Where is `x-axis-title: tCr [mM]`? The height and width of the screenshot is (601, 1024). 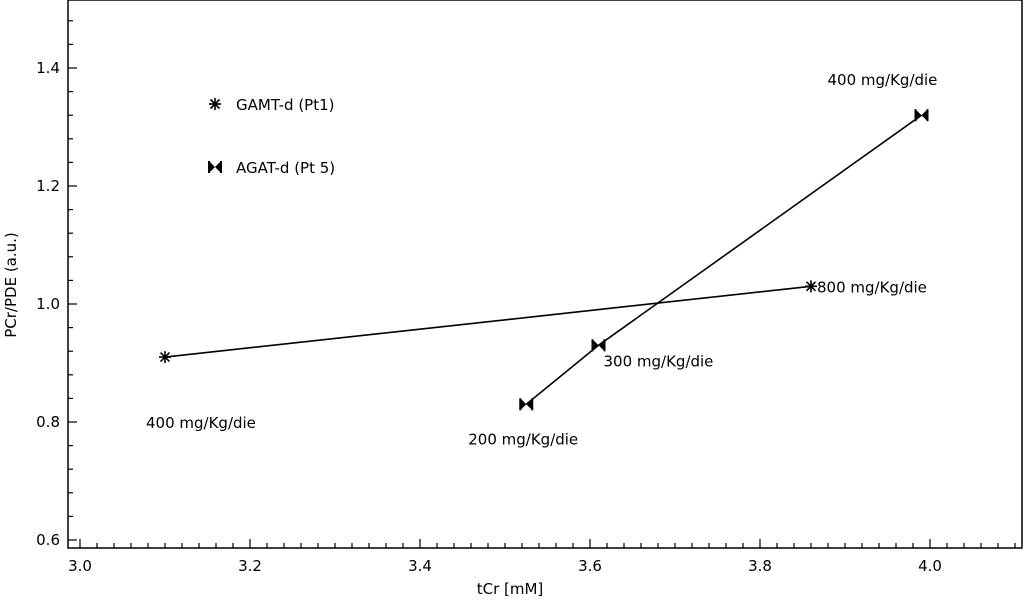 x-axis-title: tCr [mM] is located at coordinates (510, 589).